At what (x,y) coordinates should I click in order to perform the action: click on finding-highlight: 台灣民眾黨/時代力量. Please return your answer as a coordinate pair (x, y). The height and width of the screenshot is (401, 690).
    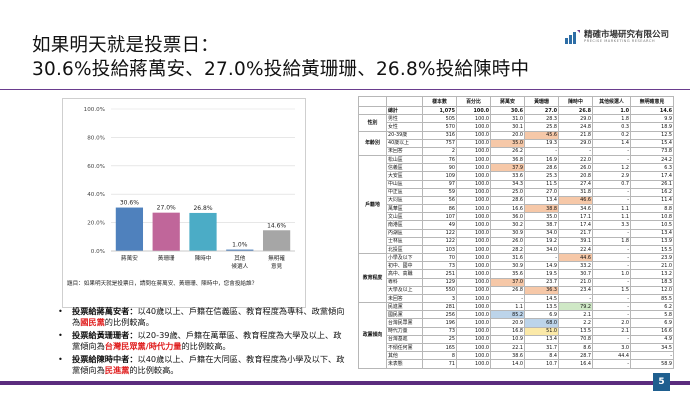
    Looking at the image, I should click on (143, 346).